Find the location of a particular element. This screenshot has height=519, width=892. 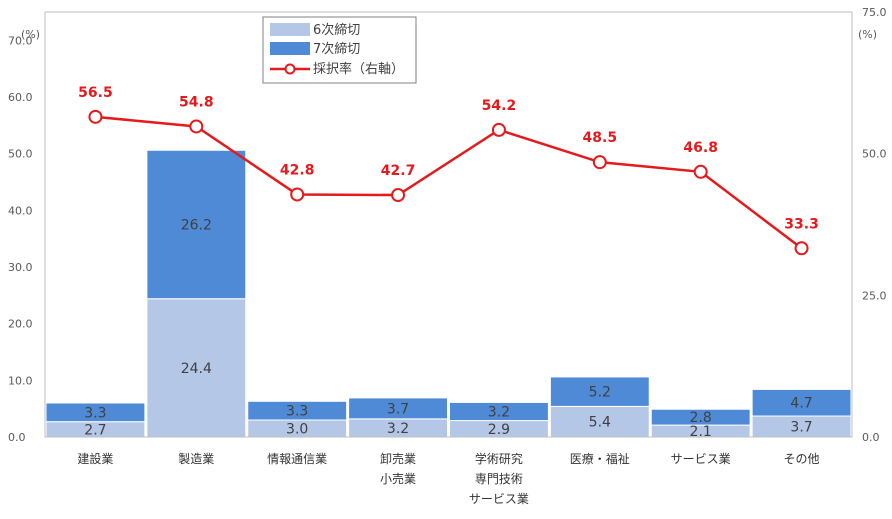

bar-6ji is located at coordinates (599, 421).